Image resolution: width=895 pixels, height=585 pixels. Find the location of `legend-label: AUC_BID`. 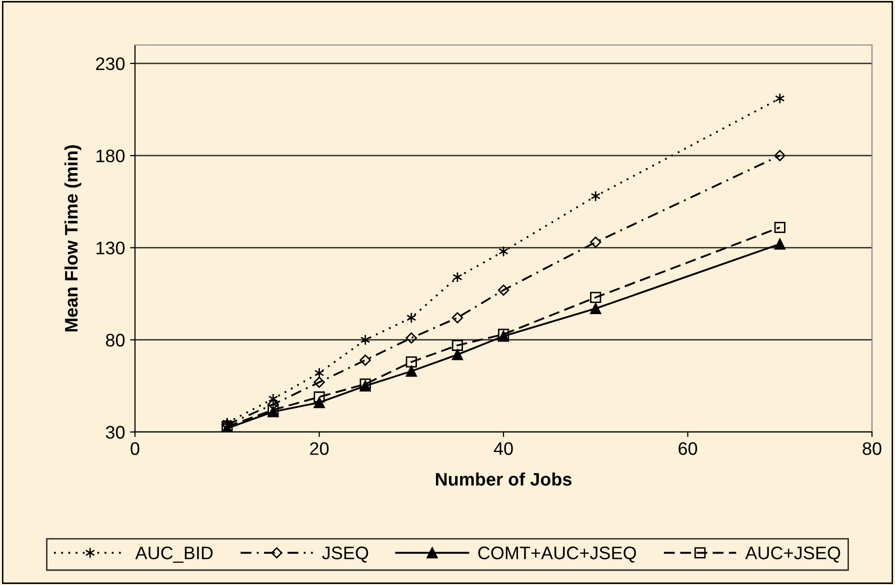

legend-label: AUC_BID is located at coordinates (174, 554).